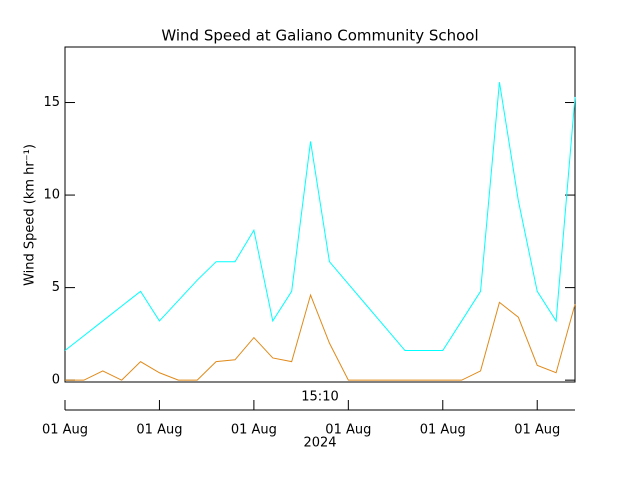 The image size is (640, 480). I want to click on time-annotation: 15:10, so click(319, 397).